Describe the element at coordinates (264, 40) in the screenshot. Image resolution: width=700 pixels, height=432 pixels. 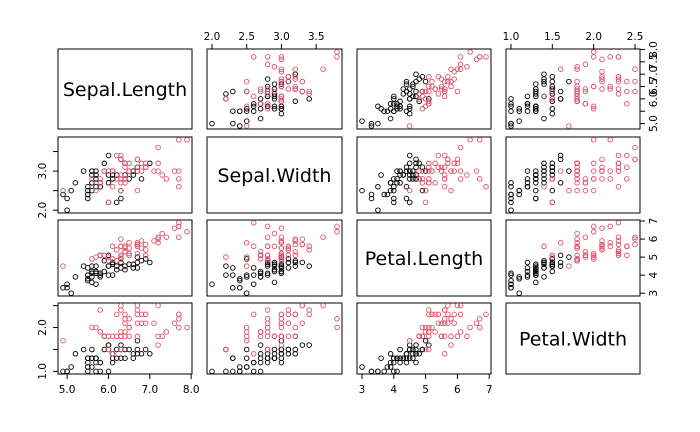
I see `axis-top-col-1: 2.0 2.5 3.0 3.5` at that location.